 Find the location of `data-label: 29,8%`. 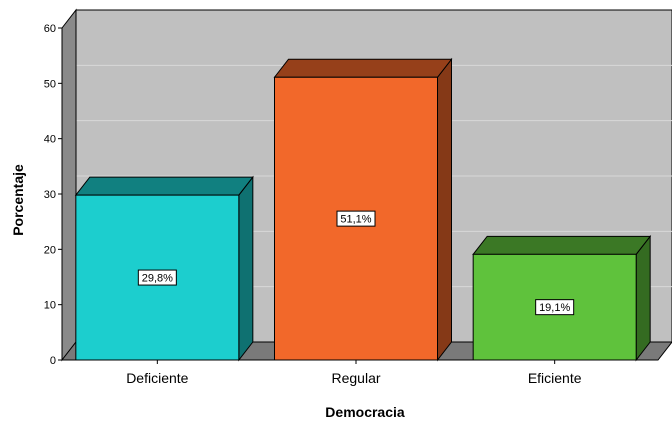

data-label: 29,8% is located at coordinates (157, 279).